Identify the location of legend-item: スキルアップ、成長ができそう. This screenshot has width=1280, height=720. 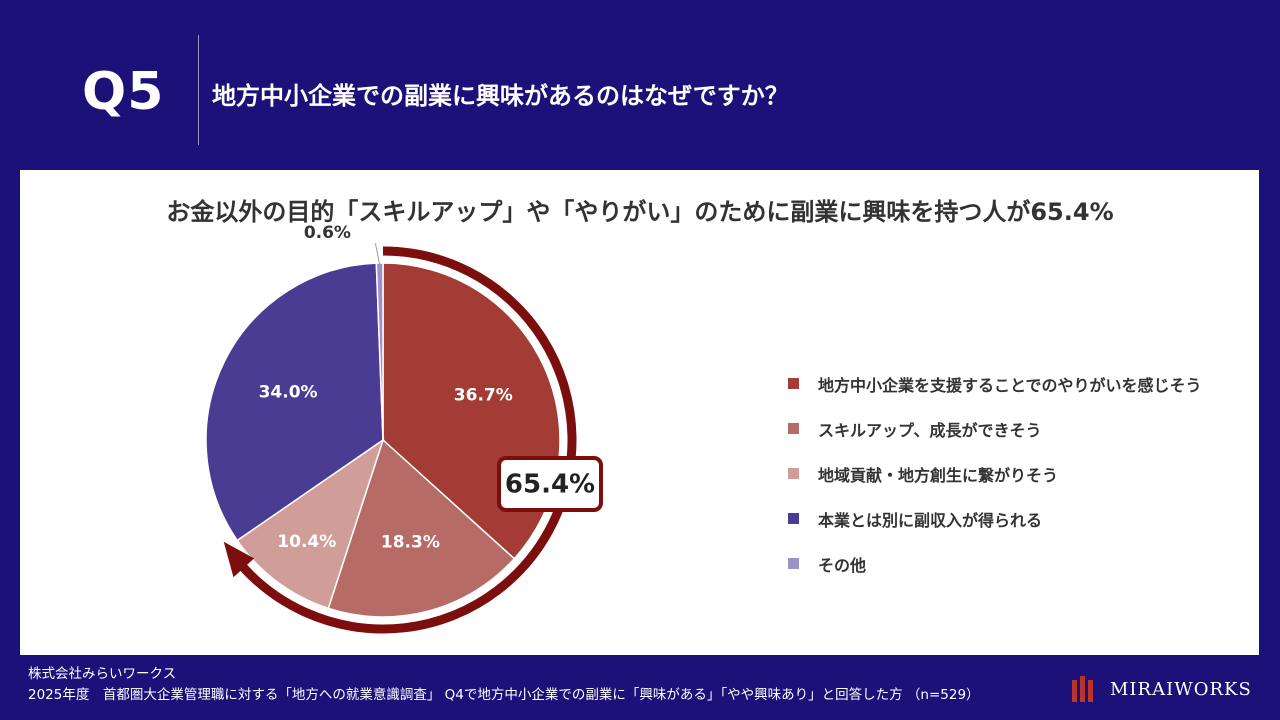
(995, 428).